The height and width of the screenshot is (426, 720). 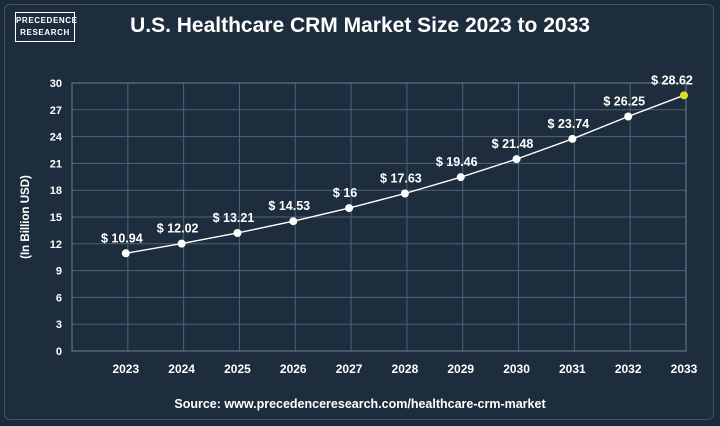 What do you see at coordinates (569, 124) in the screenshot?
I see `data-label: $ 23.74` at bounding box center [569, 124].